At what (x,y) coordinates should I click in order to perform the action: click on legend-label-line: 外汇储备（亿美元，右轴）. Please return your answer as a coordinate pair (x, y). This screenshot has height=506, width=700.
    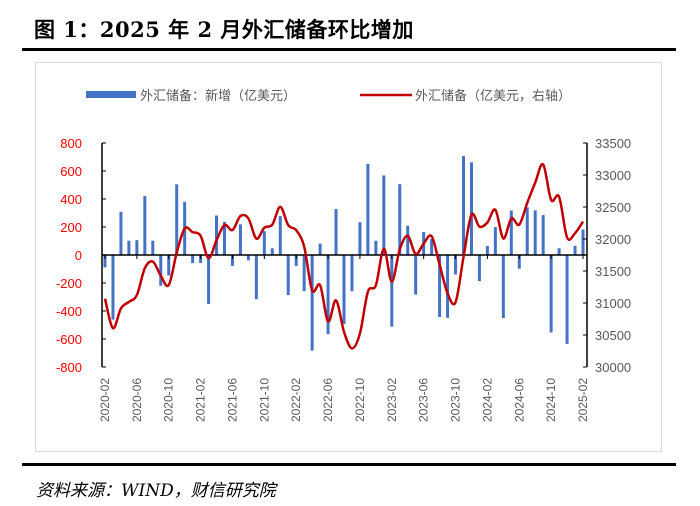
    Looking at the image, I should click on (493, 95).